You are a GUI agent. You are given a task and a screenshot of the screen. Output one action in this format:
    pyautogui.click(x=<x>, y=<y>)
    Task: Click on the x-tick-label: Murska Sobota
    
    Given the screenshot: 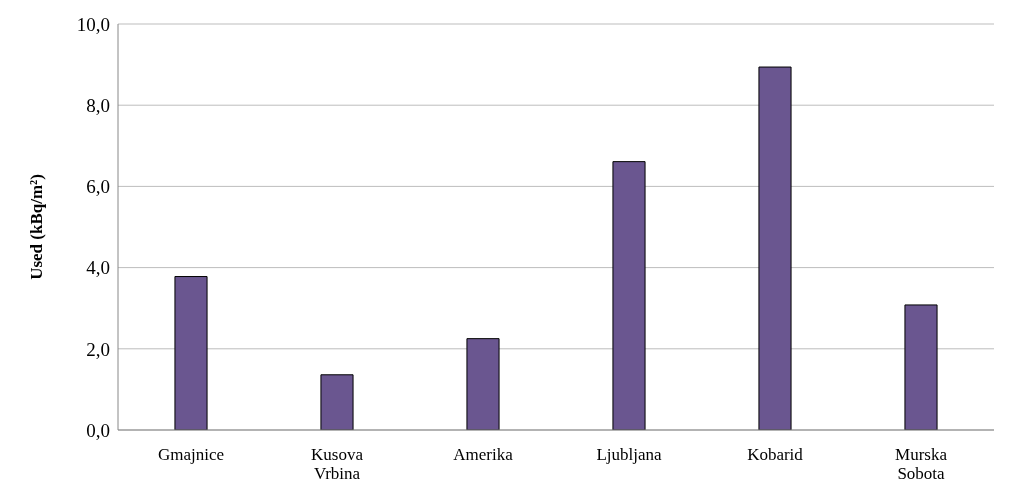 What is the action you would take?
    pyautogui.click(x=921, y=464)
    